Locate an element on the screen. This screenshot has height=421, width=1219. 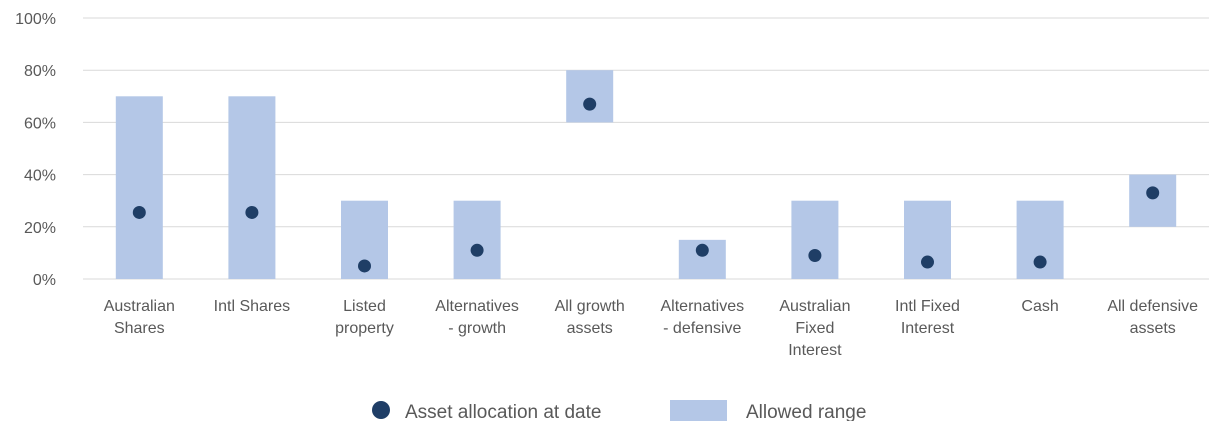
category-label: Cash is located at coordinates (1039, 306).